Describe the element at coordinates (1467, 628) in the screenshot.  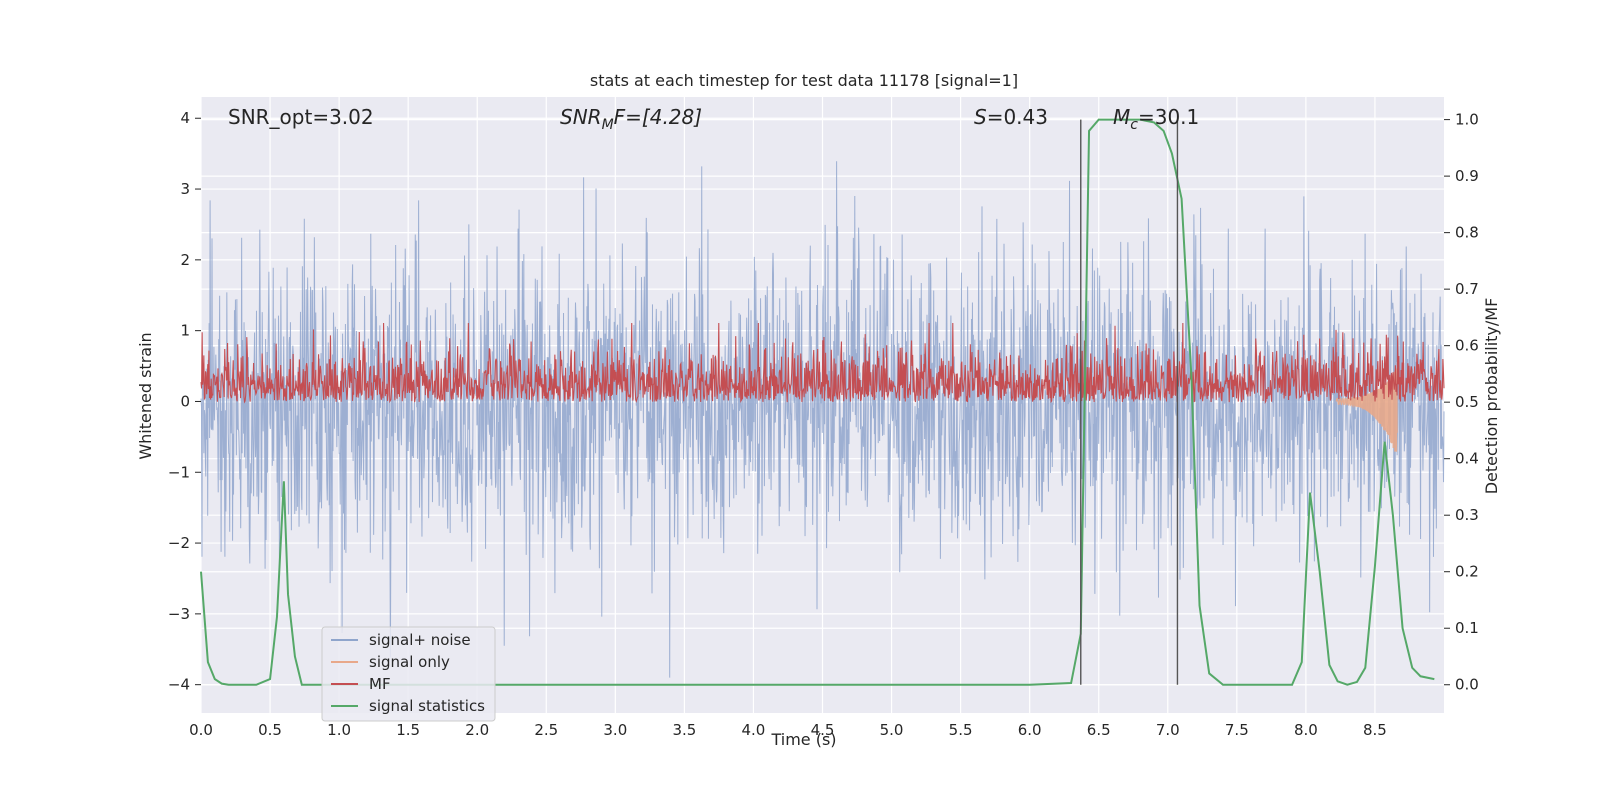
I see `y-tick-label-right: 0.1` at that location.